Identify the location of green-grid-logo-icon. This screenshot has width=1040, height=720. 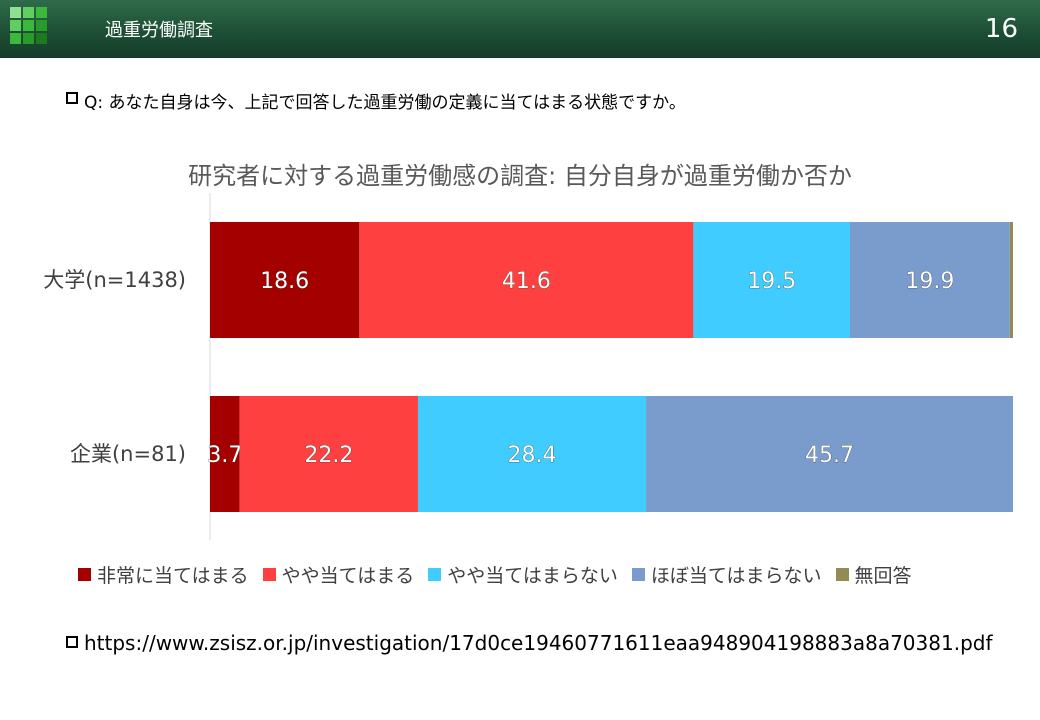
(29, 26).